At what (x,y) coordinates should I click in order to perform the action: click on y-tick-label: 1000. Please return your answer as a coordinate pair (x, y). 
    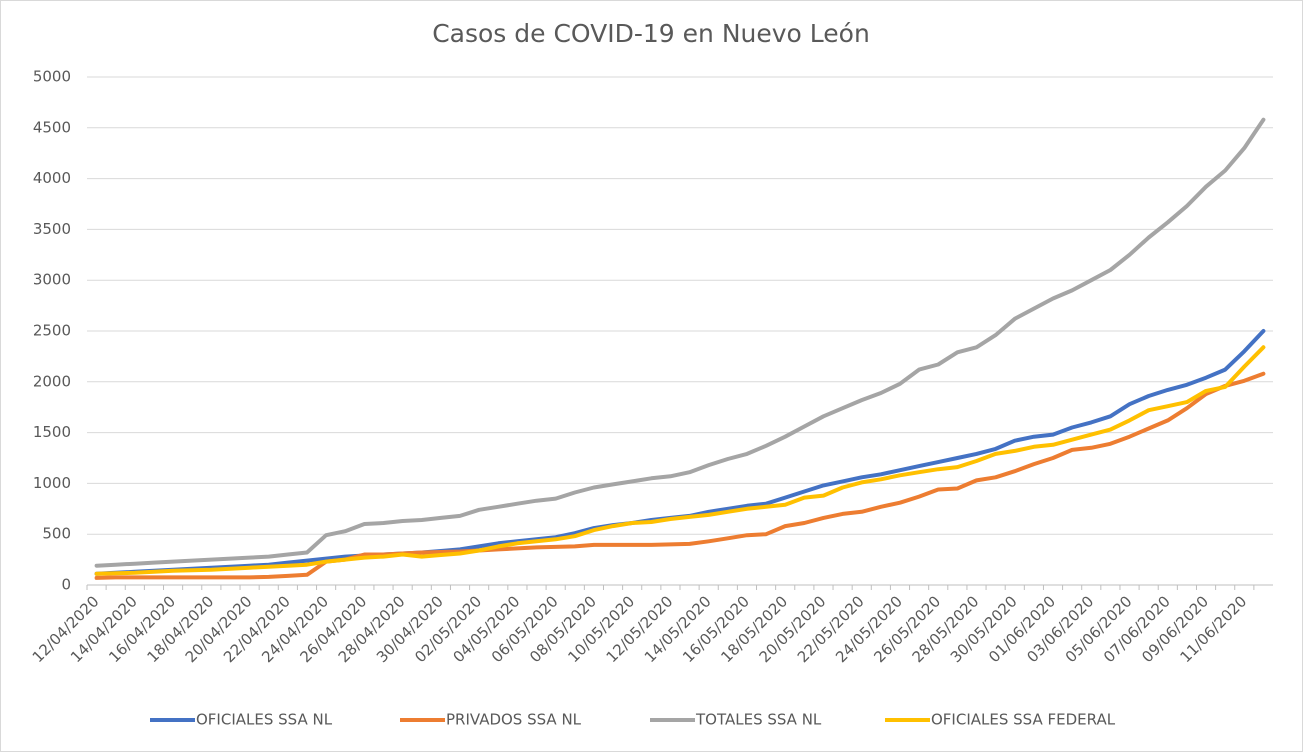
    Looking at the image, I should click on (52, 483).